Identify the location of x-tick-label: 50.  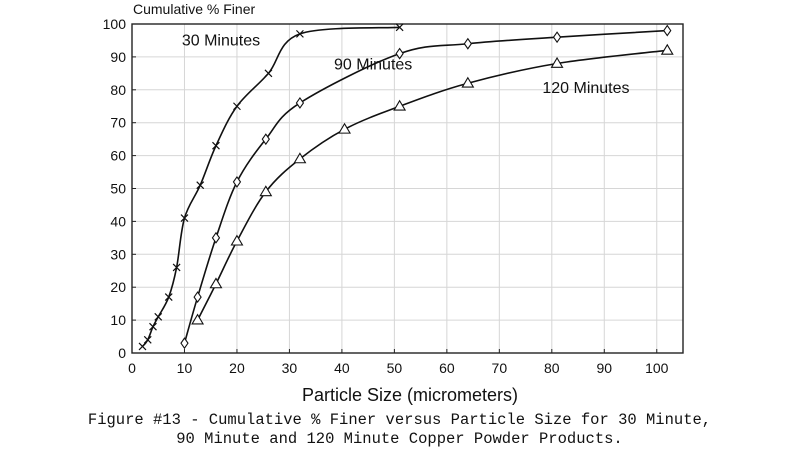
(395, 368).